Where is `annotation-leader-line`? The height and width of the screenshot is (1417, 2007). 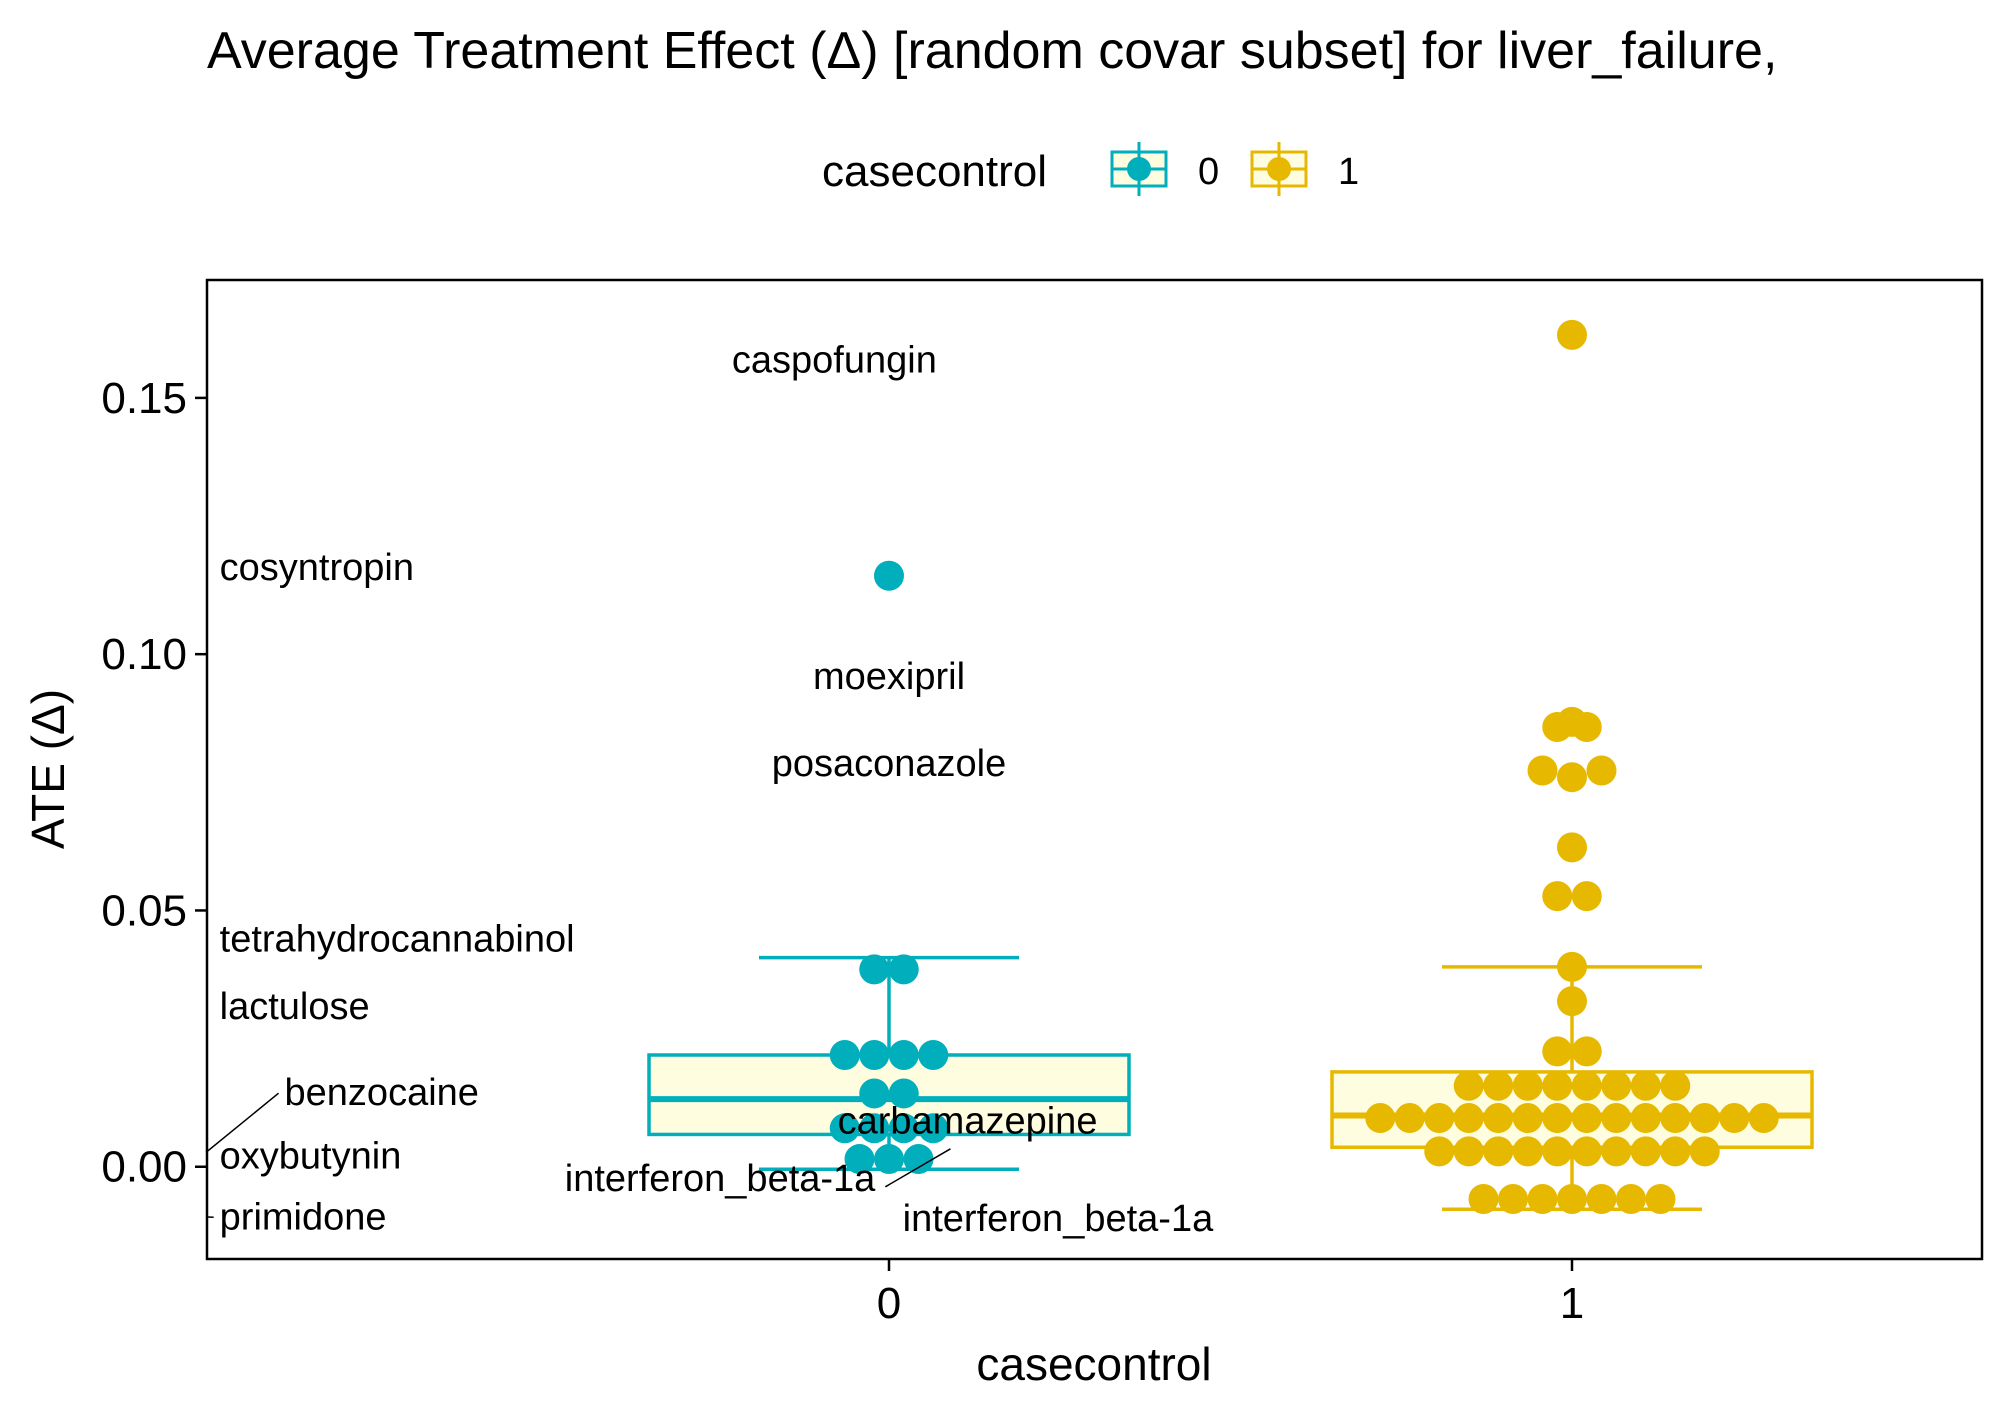 annotation-leader-line is located at coordinates (242, 1122).